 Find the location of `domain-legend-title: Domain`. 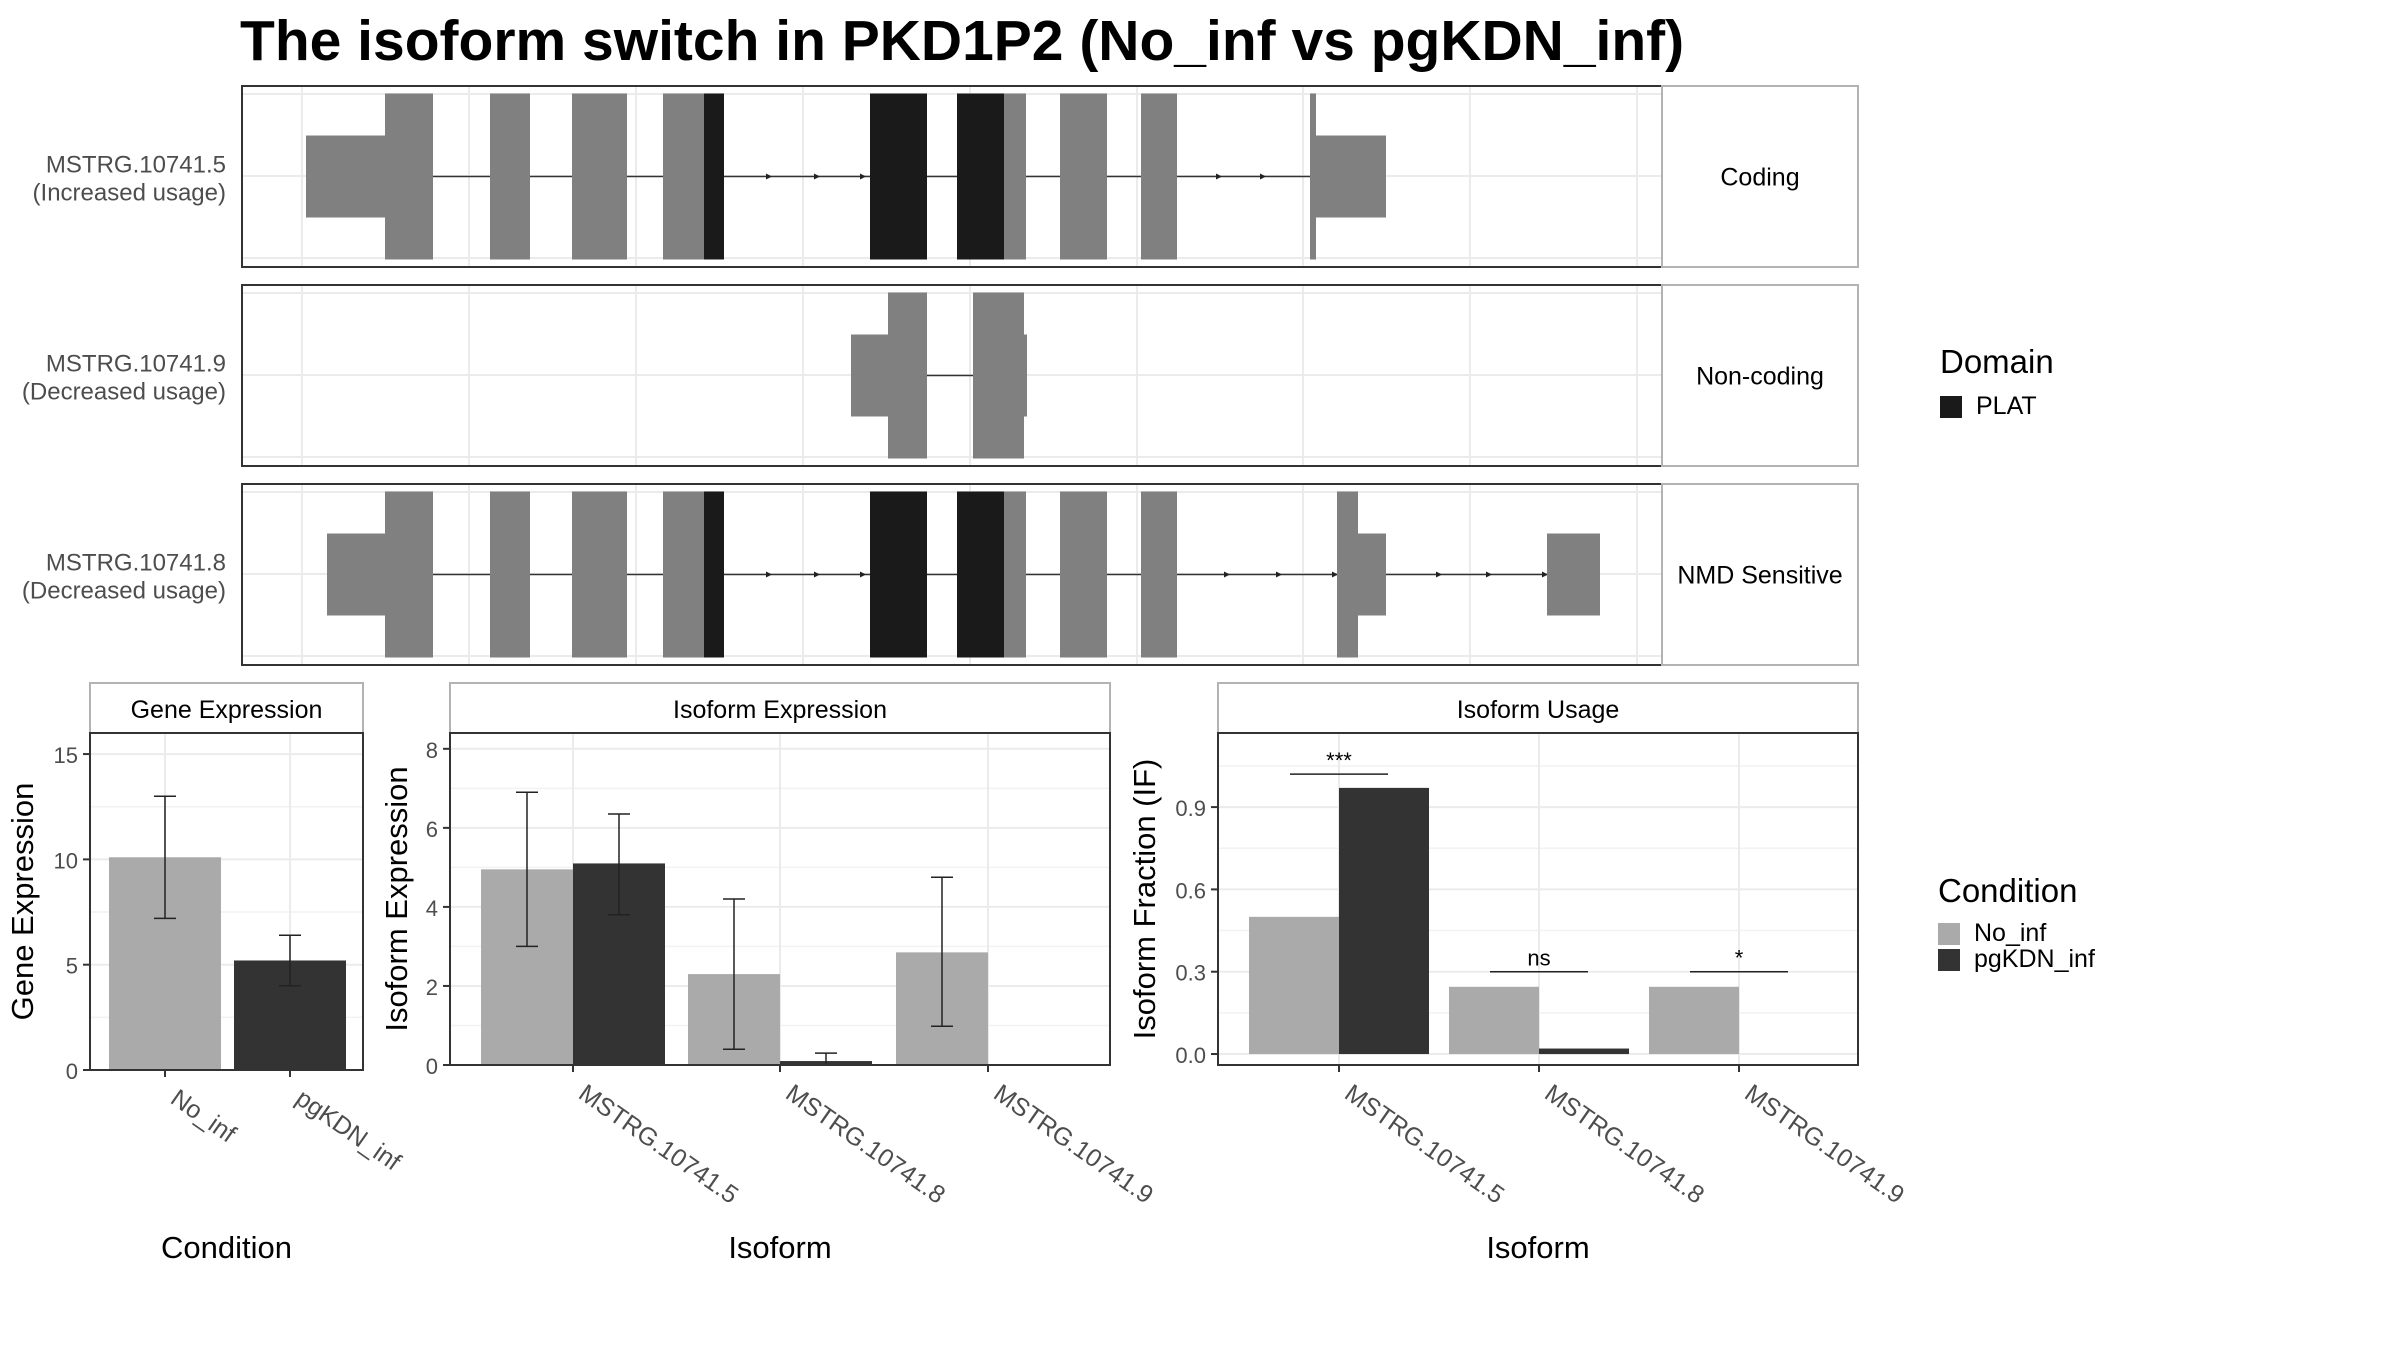

domain-legend-title: Domain is located at coordinates (1997, 361).